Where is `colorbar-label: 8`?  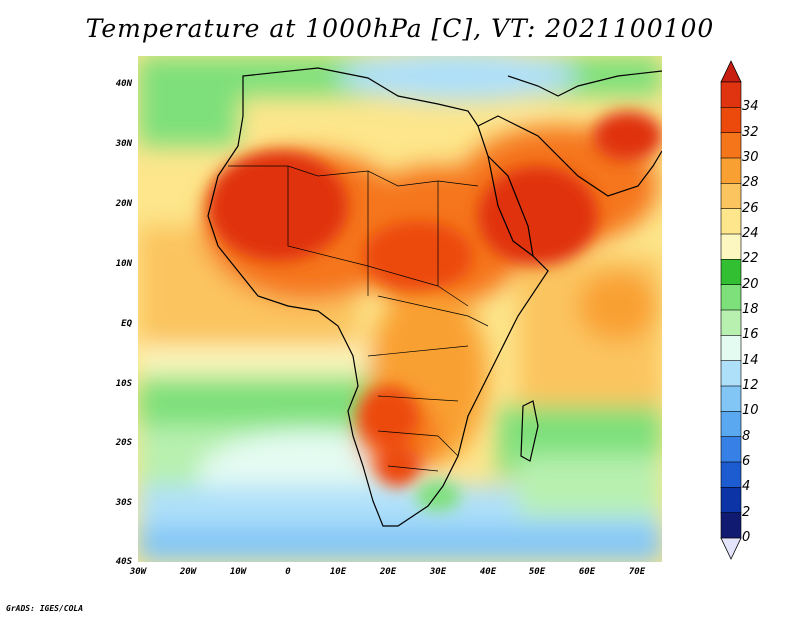 colorbar-label: 8 is located at coordinates (746, 436).